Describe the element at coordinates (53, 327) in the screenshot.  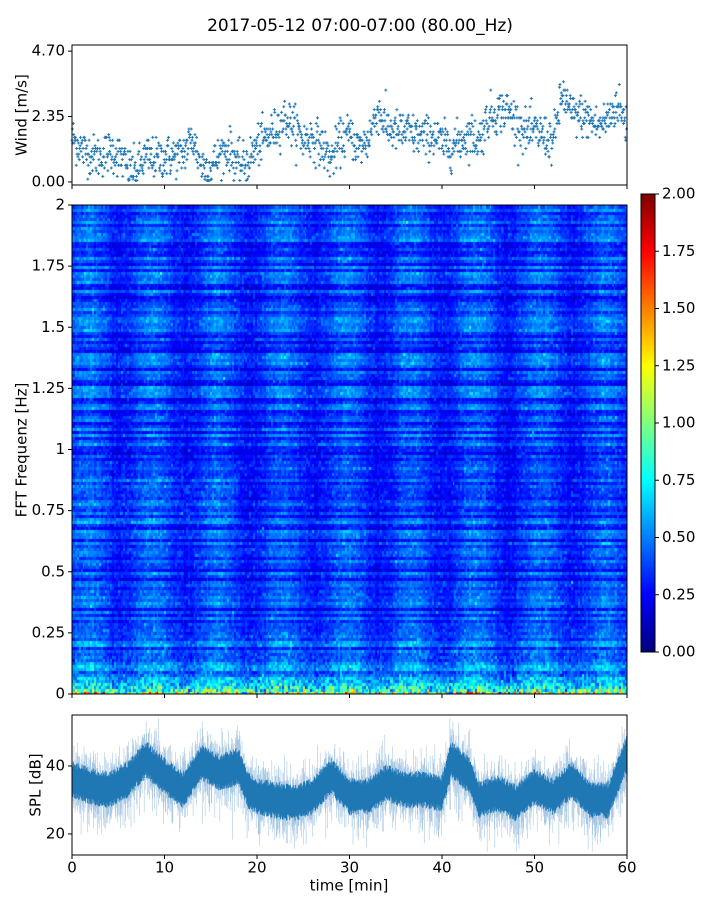
I see `spectrogram-ytick-label: 1.5` at that location.